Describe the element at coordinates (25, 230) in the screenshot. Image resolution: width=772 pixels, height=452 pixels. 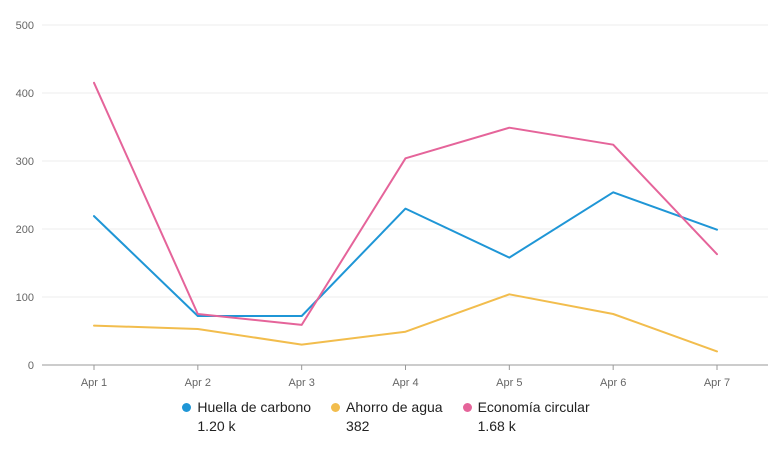
I see `y-tick-label: 200` at that location.